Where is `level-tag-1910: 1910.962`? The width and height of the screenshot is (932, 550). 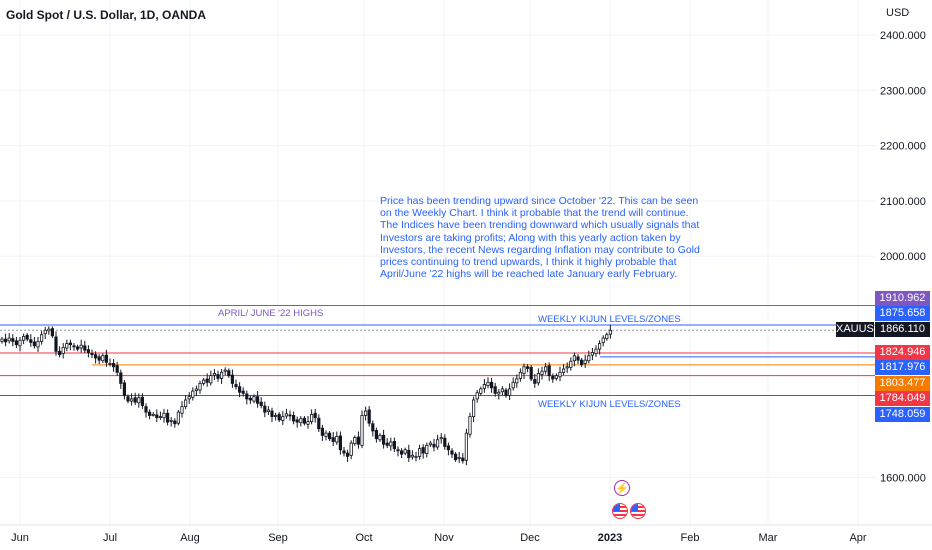 level-tag-1910: 1910.962 is located at coordinates (902, 298).